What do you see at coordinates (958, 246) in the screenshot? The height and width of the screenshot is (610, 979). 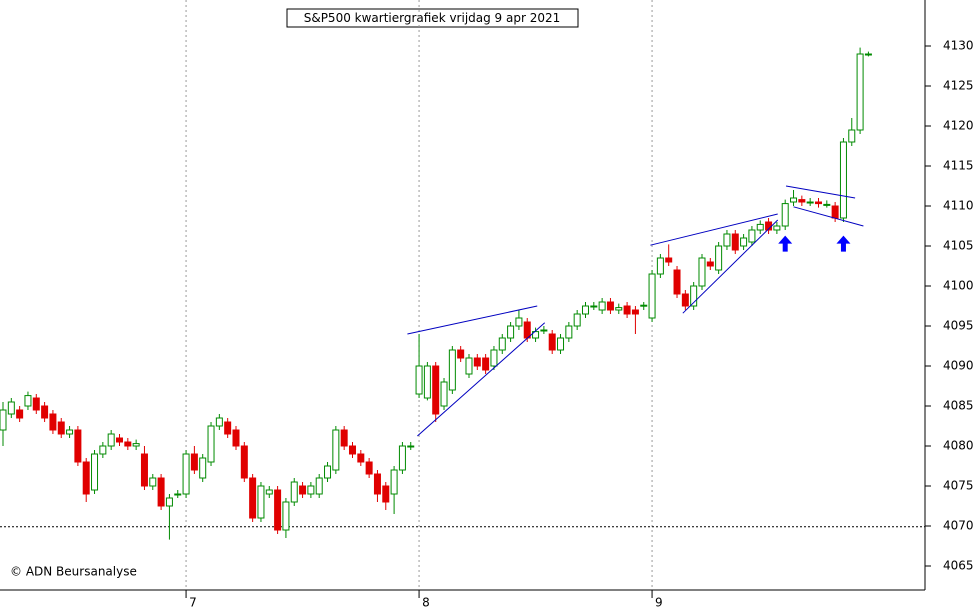 I see `y-tick-label: 4105` at bounding box center [958, 246].